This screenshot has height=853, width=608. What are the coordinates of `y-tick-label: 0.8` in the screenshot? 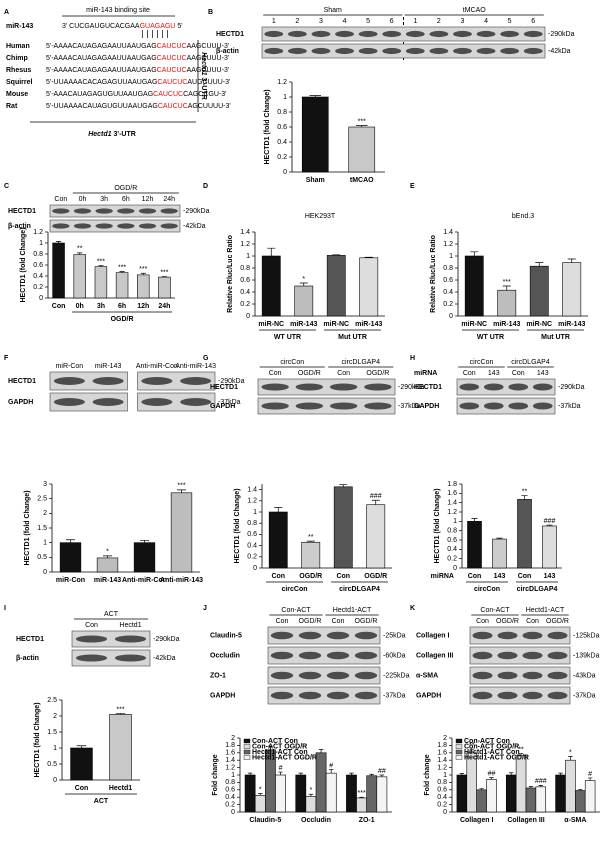 It's located at (448, 268).